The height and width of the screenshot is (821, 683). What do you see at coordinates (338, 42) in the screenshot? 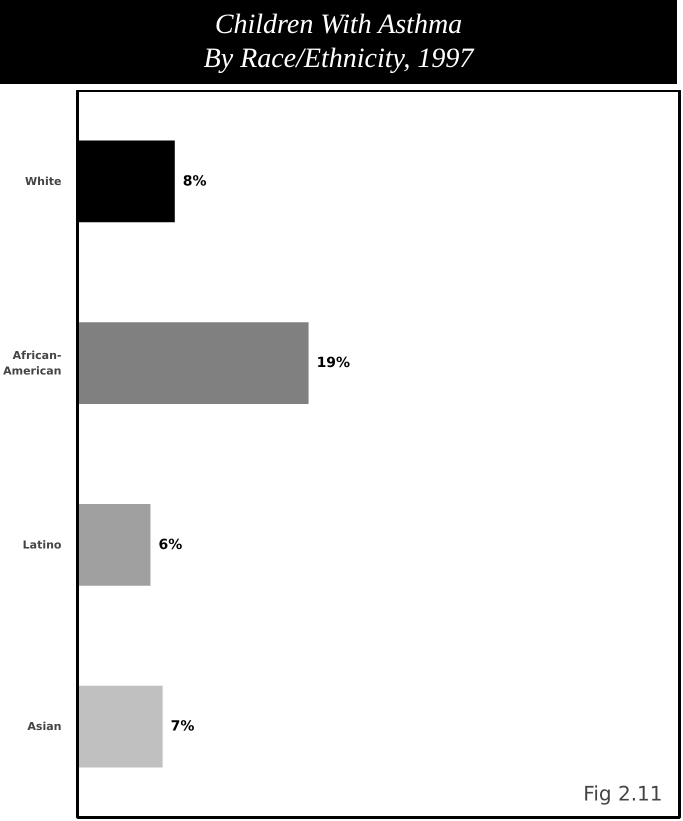
I see `chart-title: Children With Asthma By Race/Ethnicity, 1997` at bounding box center [338, 42].